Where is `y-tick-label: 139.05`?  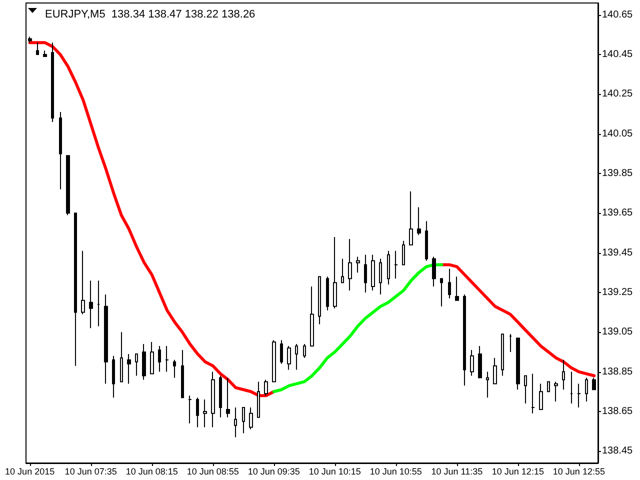
y-tick-label: 139.05 is located at coordinates (618, 332).